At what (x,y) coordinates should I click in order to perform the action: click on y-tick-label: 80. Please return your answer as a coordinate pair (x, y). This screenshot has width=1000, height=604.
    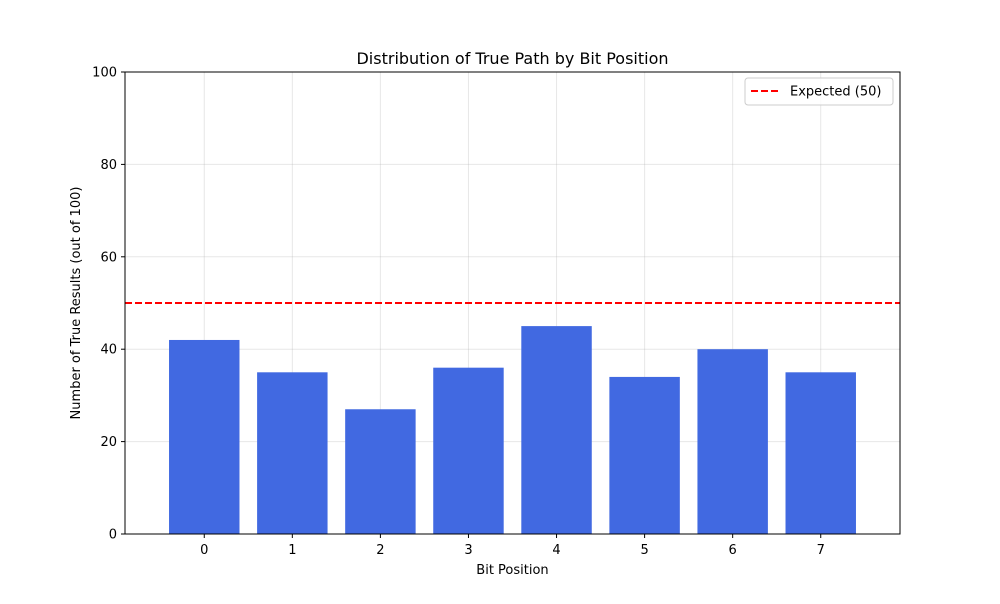
    Looking at the image, I should click on (108, 165).